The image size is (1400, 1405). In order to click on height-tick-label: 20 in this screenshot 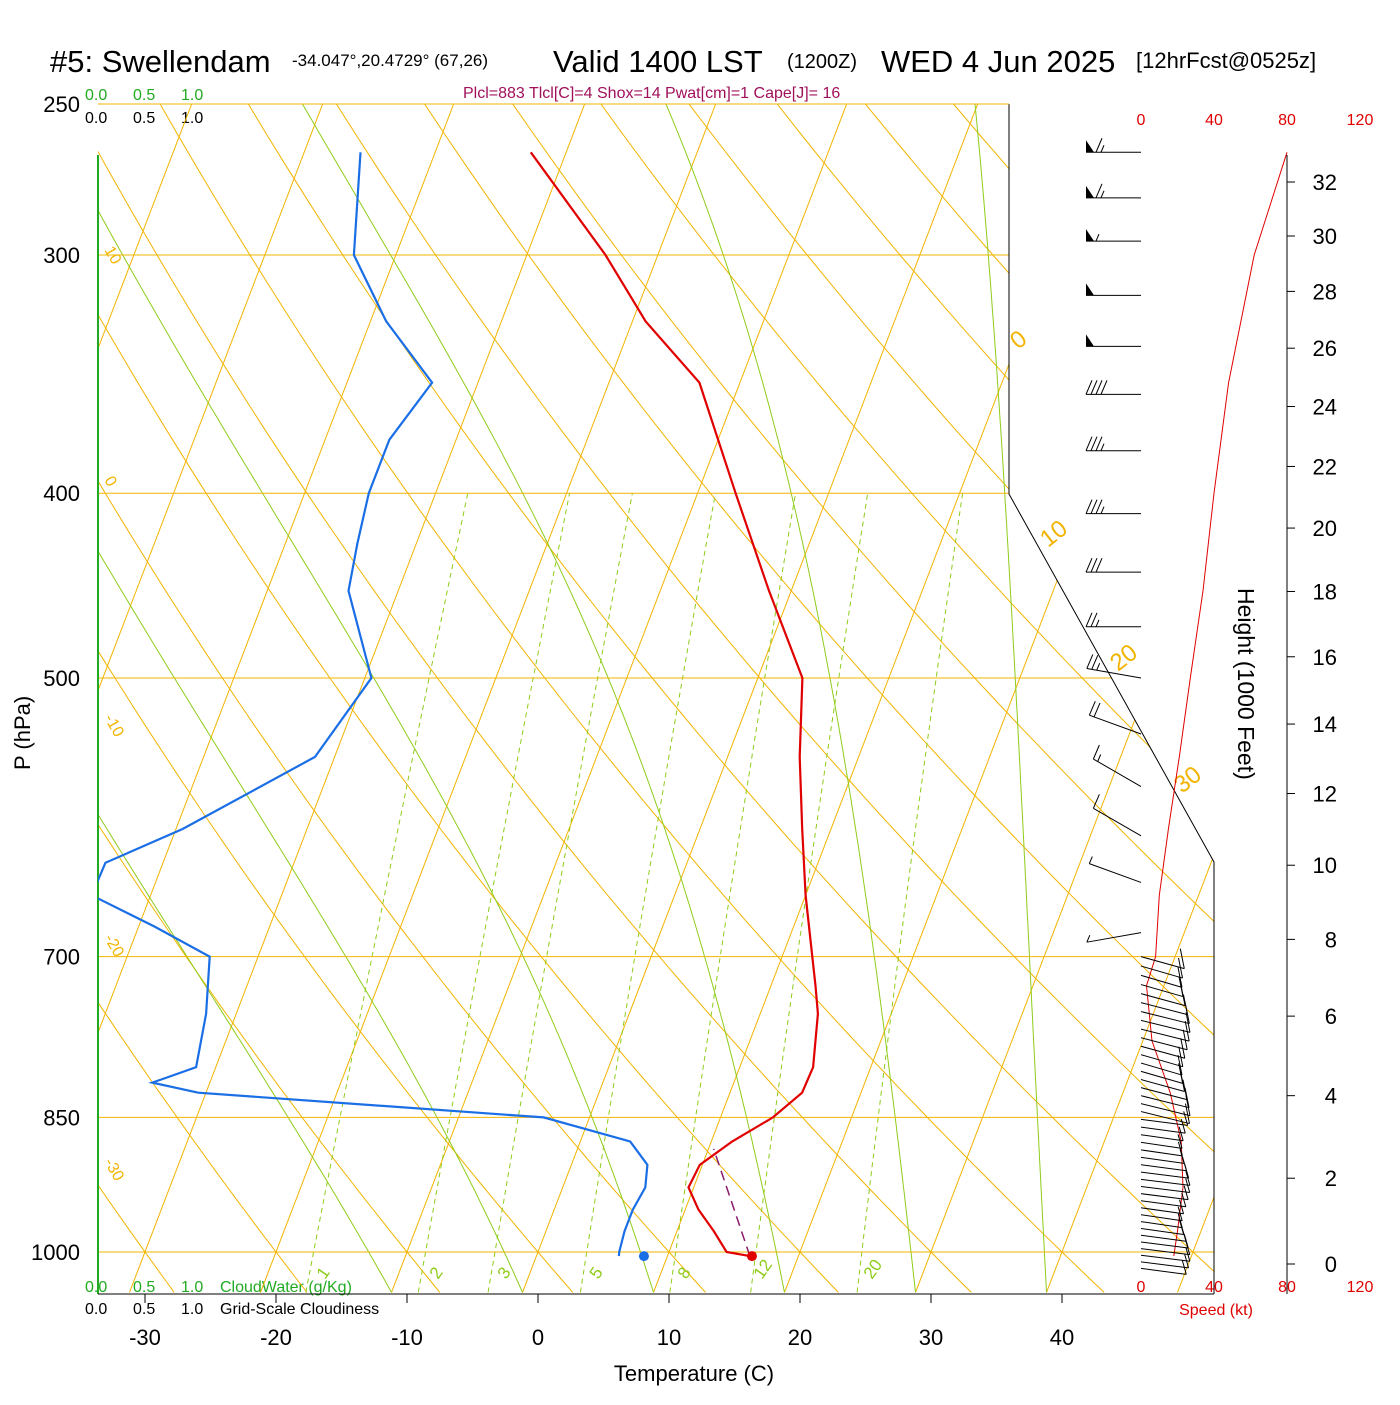, I will do `click(1325, 528)`.